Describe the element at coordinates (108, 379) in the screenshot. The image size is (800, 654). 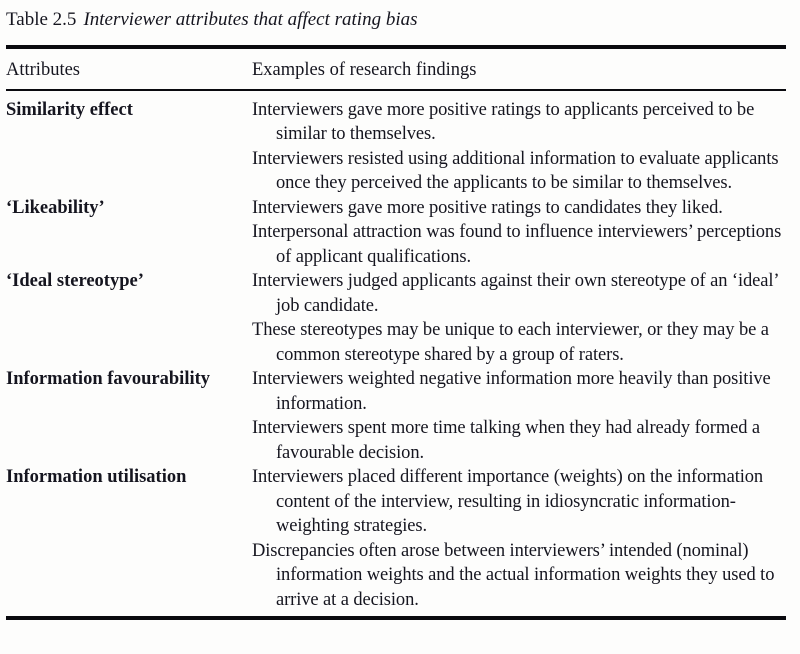
I see `attribute-cell: Information favourability` at that location.